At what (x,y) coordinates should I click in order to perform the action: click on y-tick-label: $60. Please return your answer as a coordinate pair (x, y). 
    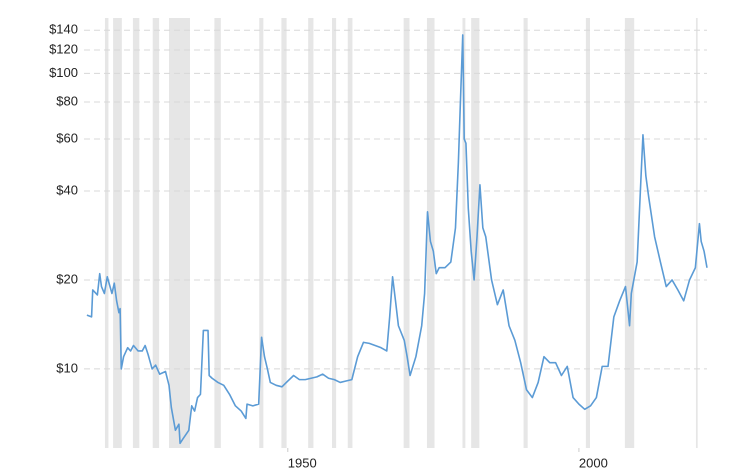
    Looking at the image, I should click on (67, 137).